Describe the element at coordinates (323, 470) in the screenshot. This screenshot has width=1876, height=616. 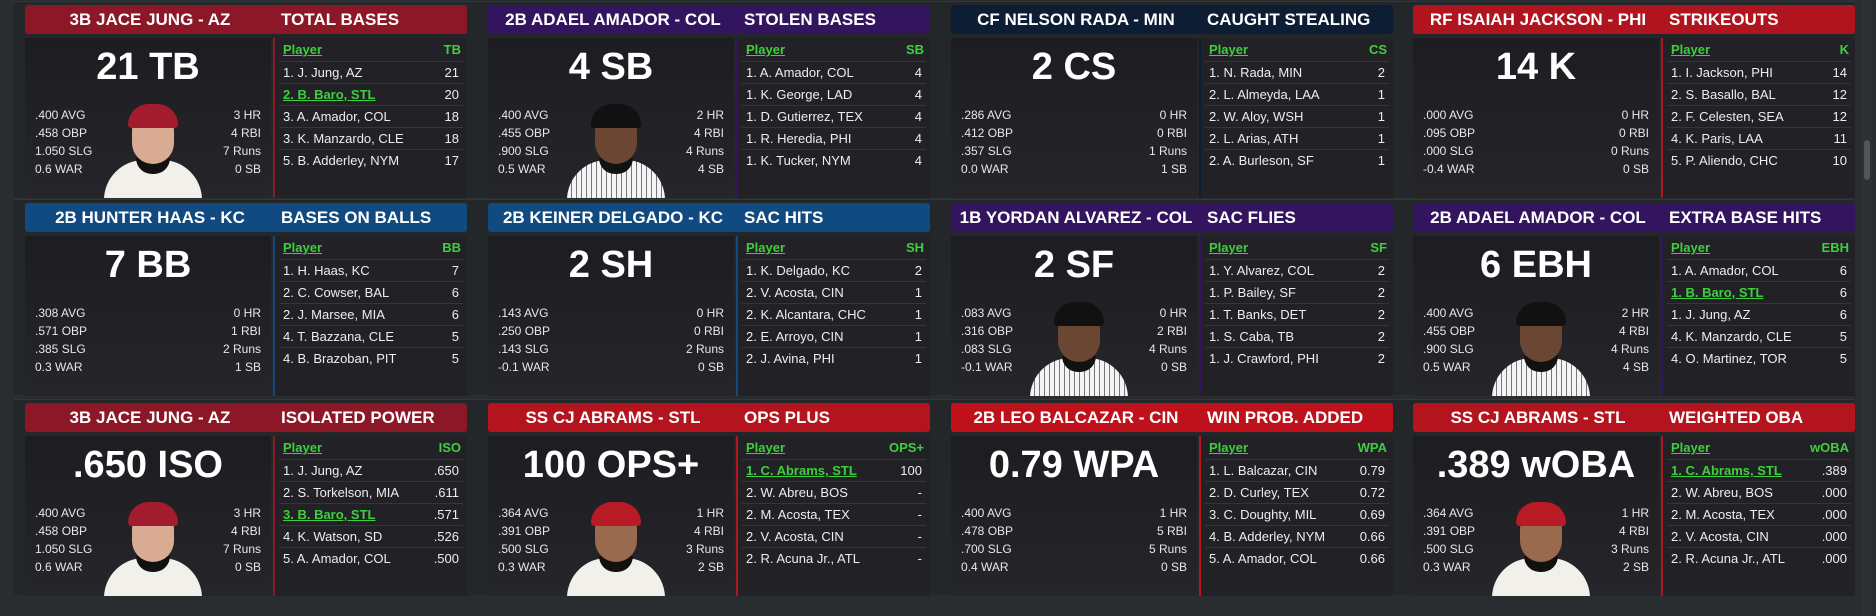
I see `row-player: 1. J. Jung, AZ` at that location.